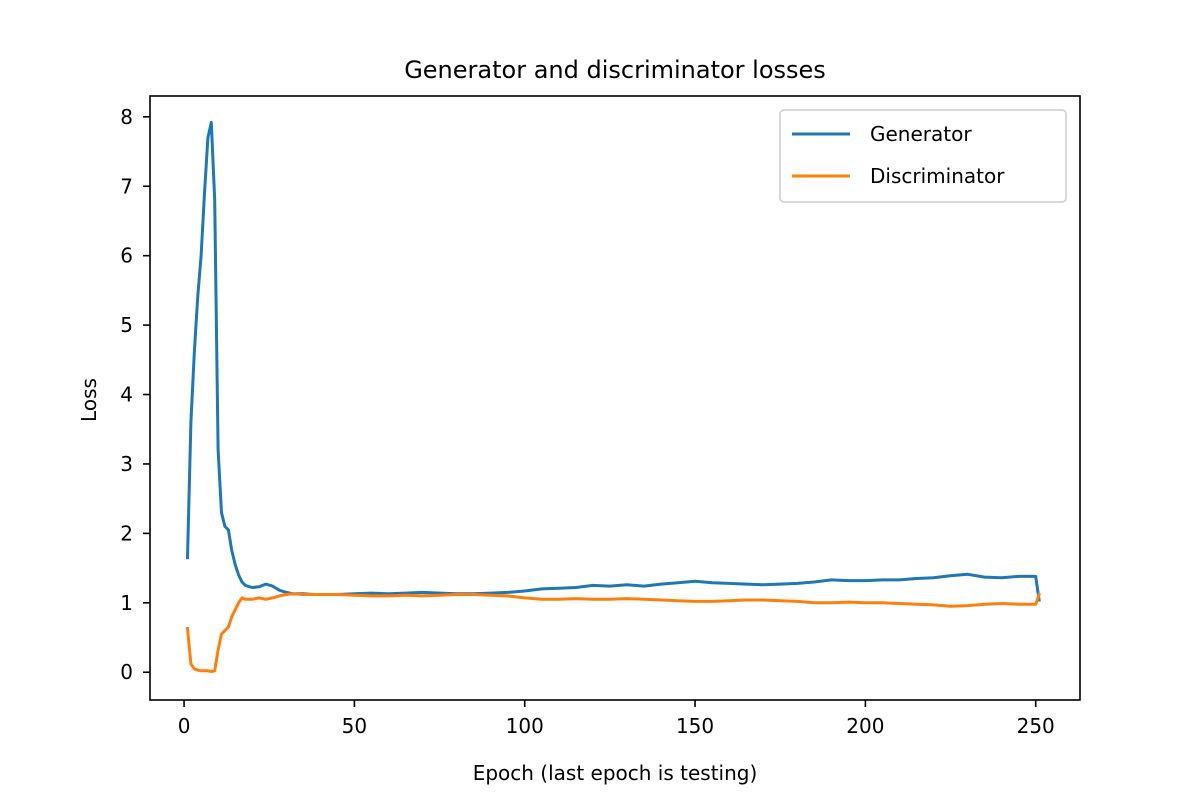  Describe the element at coordinates (126, 186) in the screenshot. I see `y-tick-label: 7` at that location.